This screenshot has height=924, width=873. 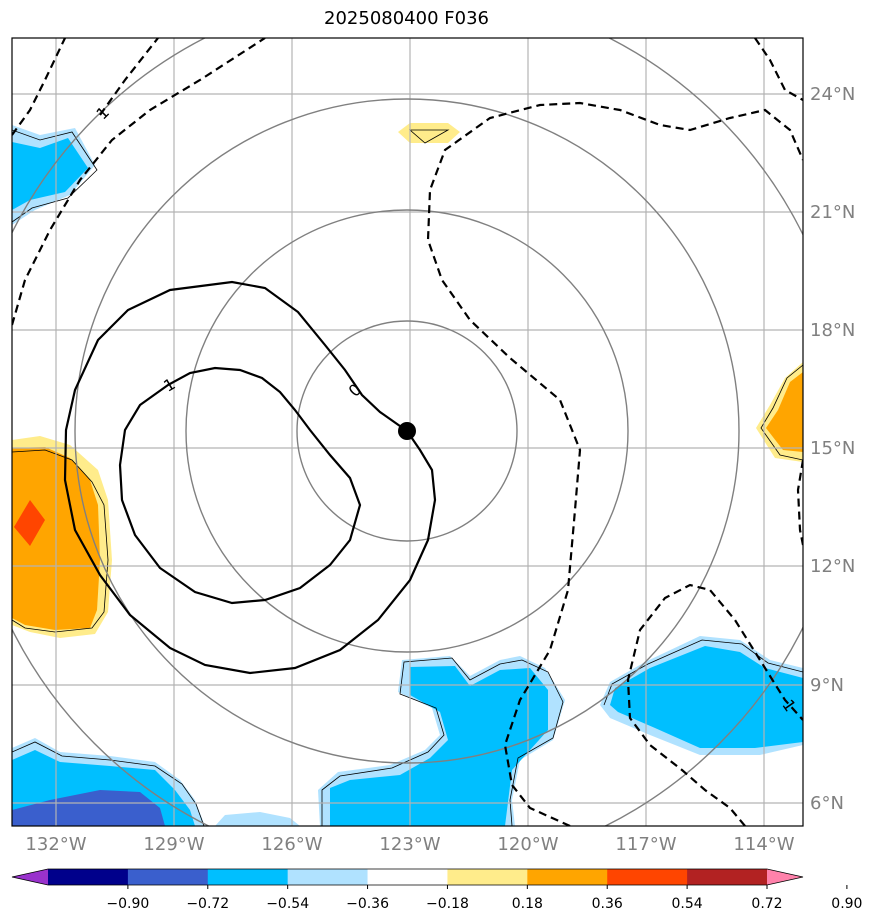 I want to click on storm-center-marker, so click(x=407, y=431).